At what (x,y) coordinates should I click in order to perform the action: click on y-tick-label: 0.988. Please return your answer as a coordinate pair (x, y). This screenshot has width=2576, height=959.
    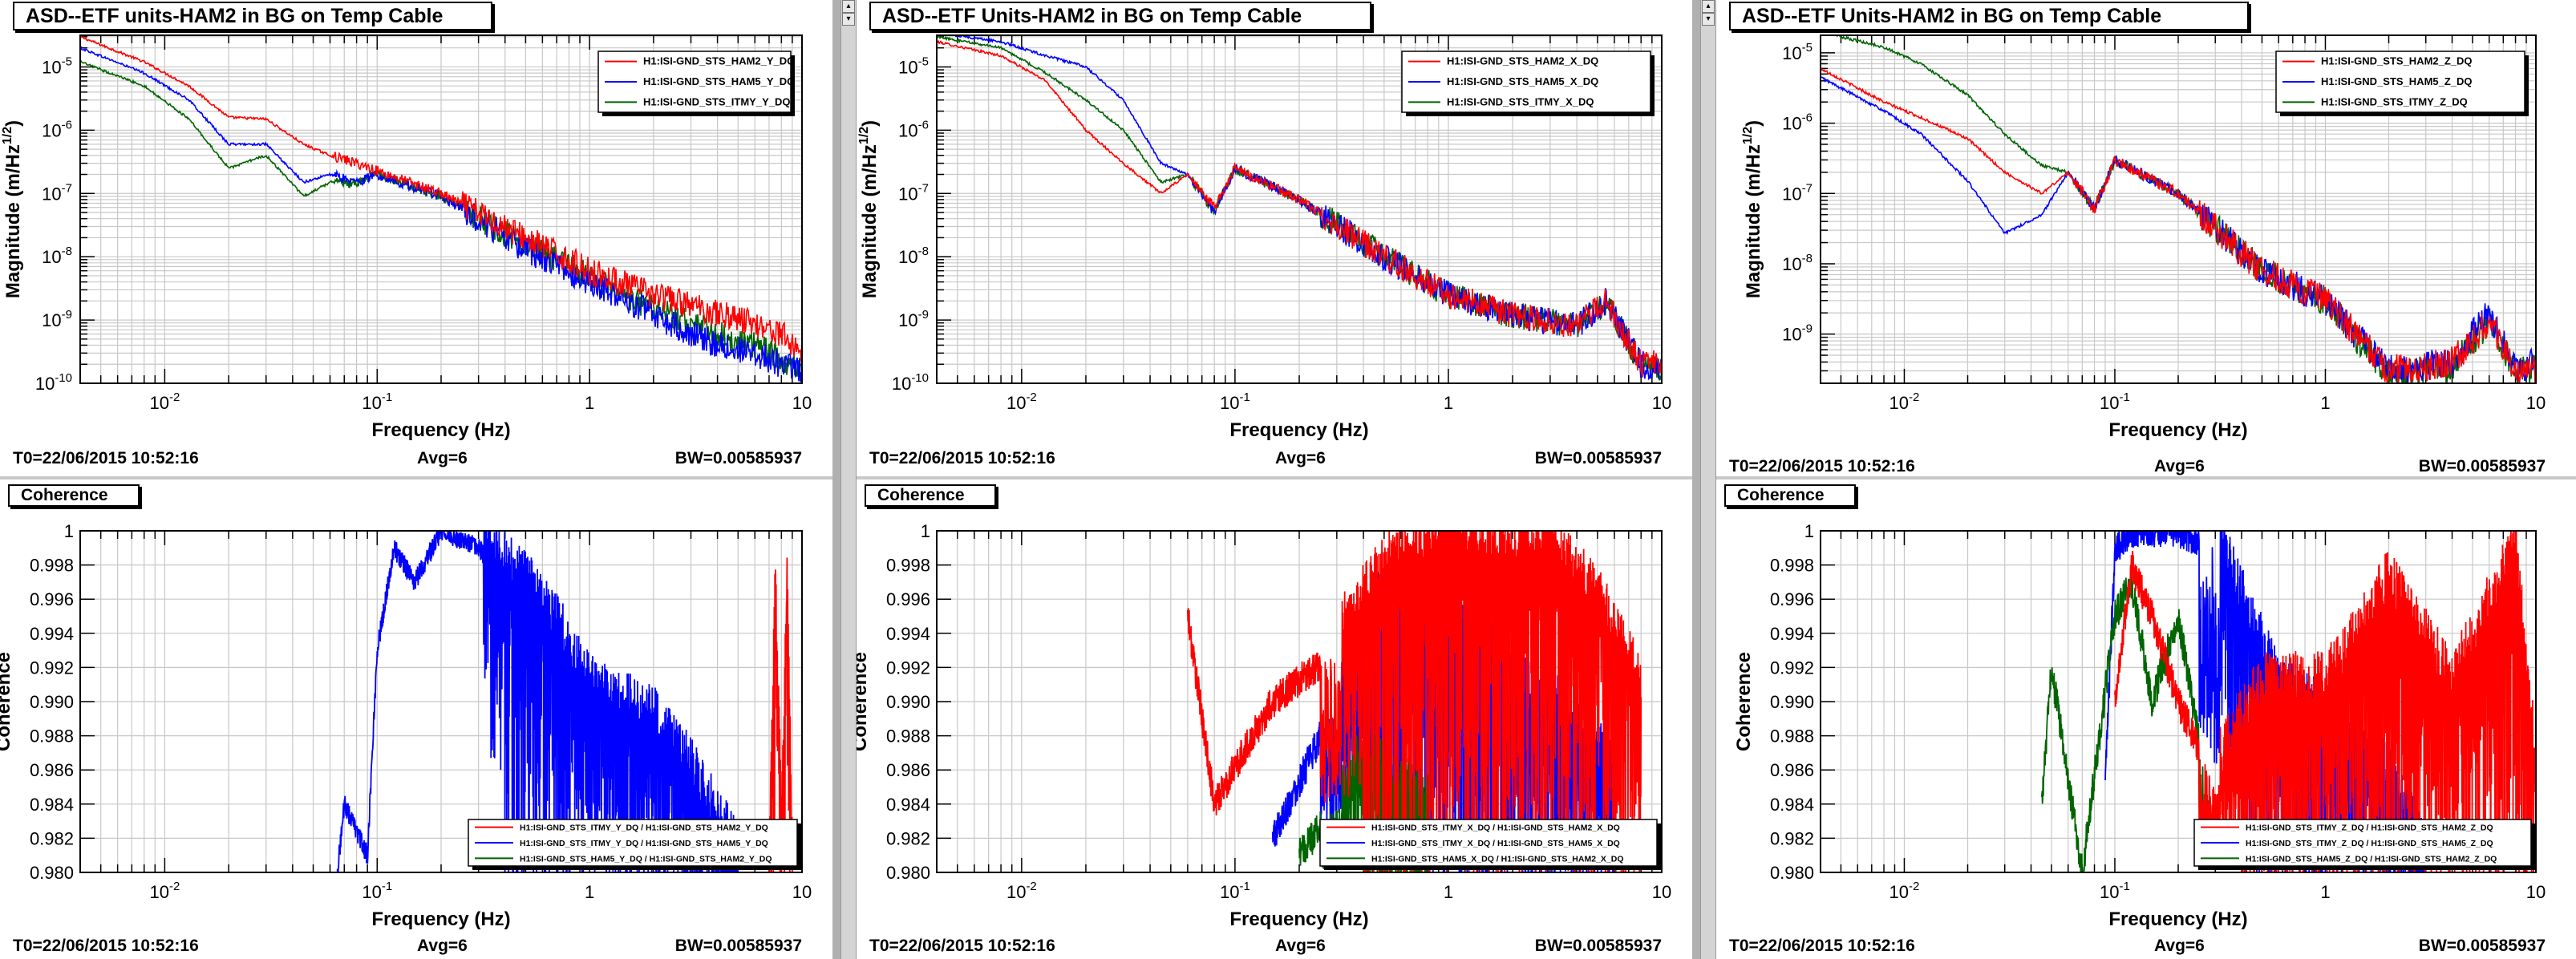
    Looking at the image, I should click on (908, 736).